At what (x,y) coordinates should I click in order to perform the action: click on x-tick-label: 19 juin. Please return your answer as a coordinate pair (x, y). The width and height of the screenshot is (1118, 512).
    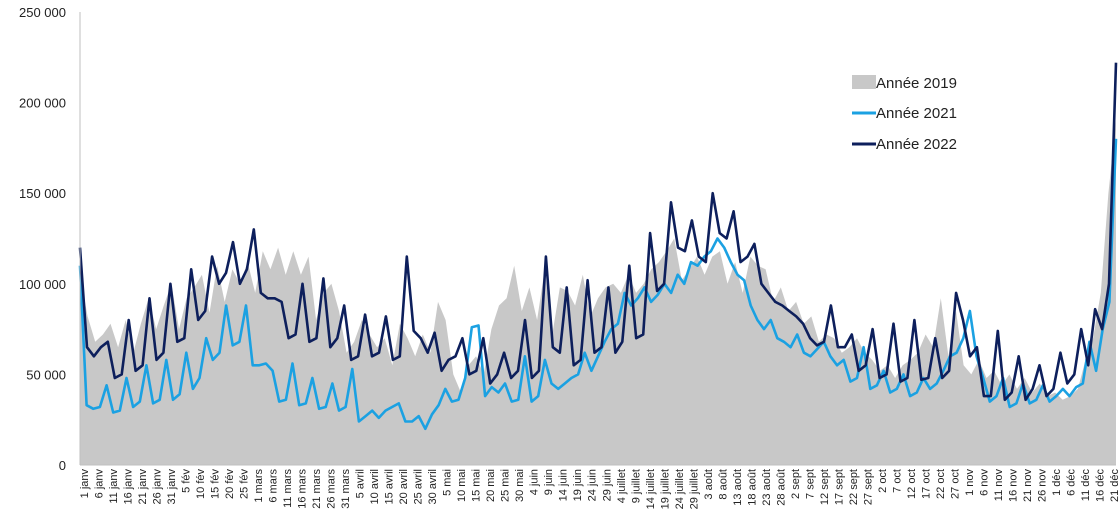
    Looking at the image, I should click on (578, 485).